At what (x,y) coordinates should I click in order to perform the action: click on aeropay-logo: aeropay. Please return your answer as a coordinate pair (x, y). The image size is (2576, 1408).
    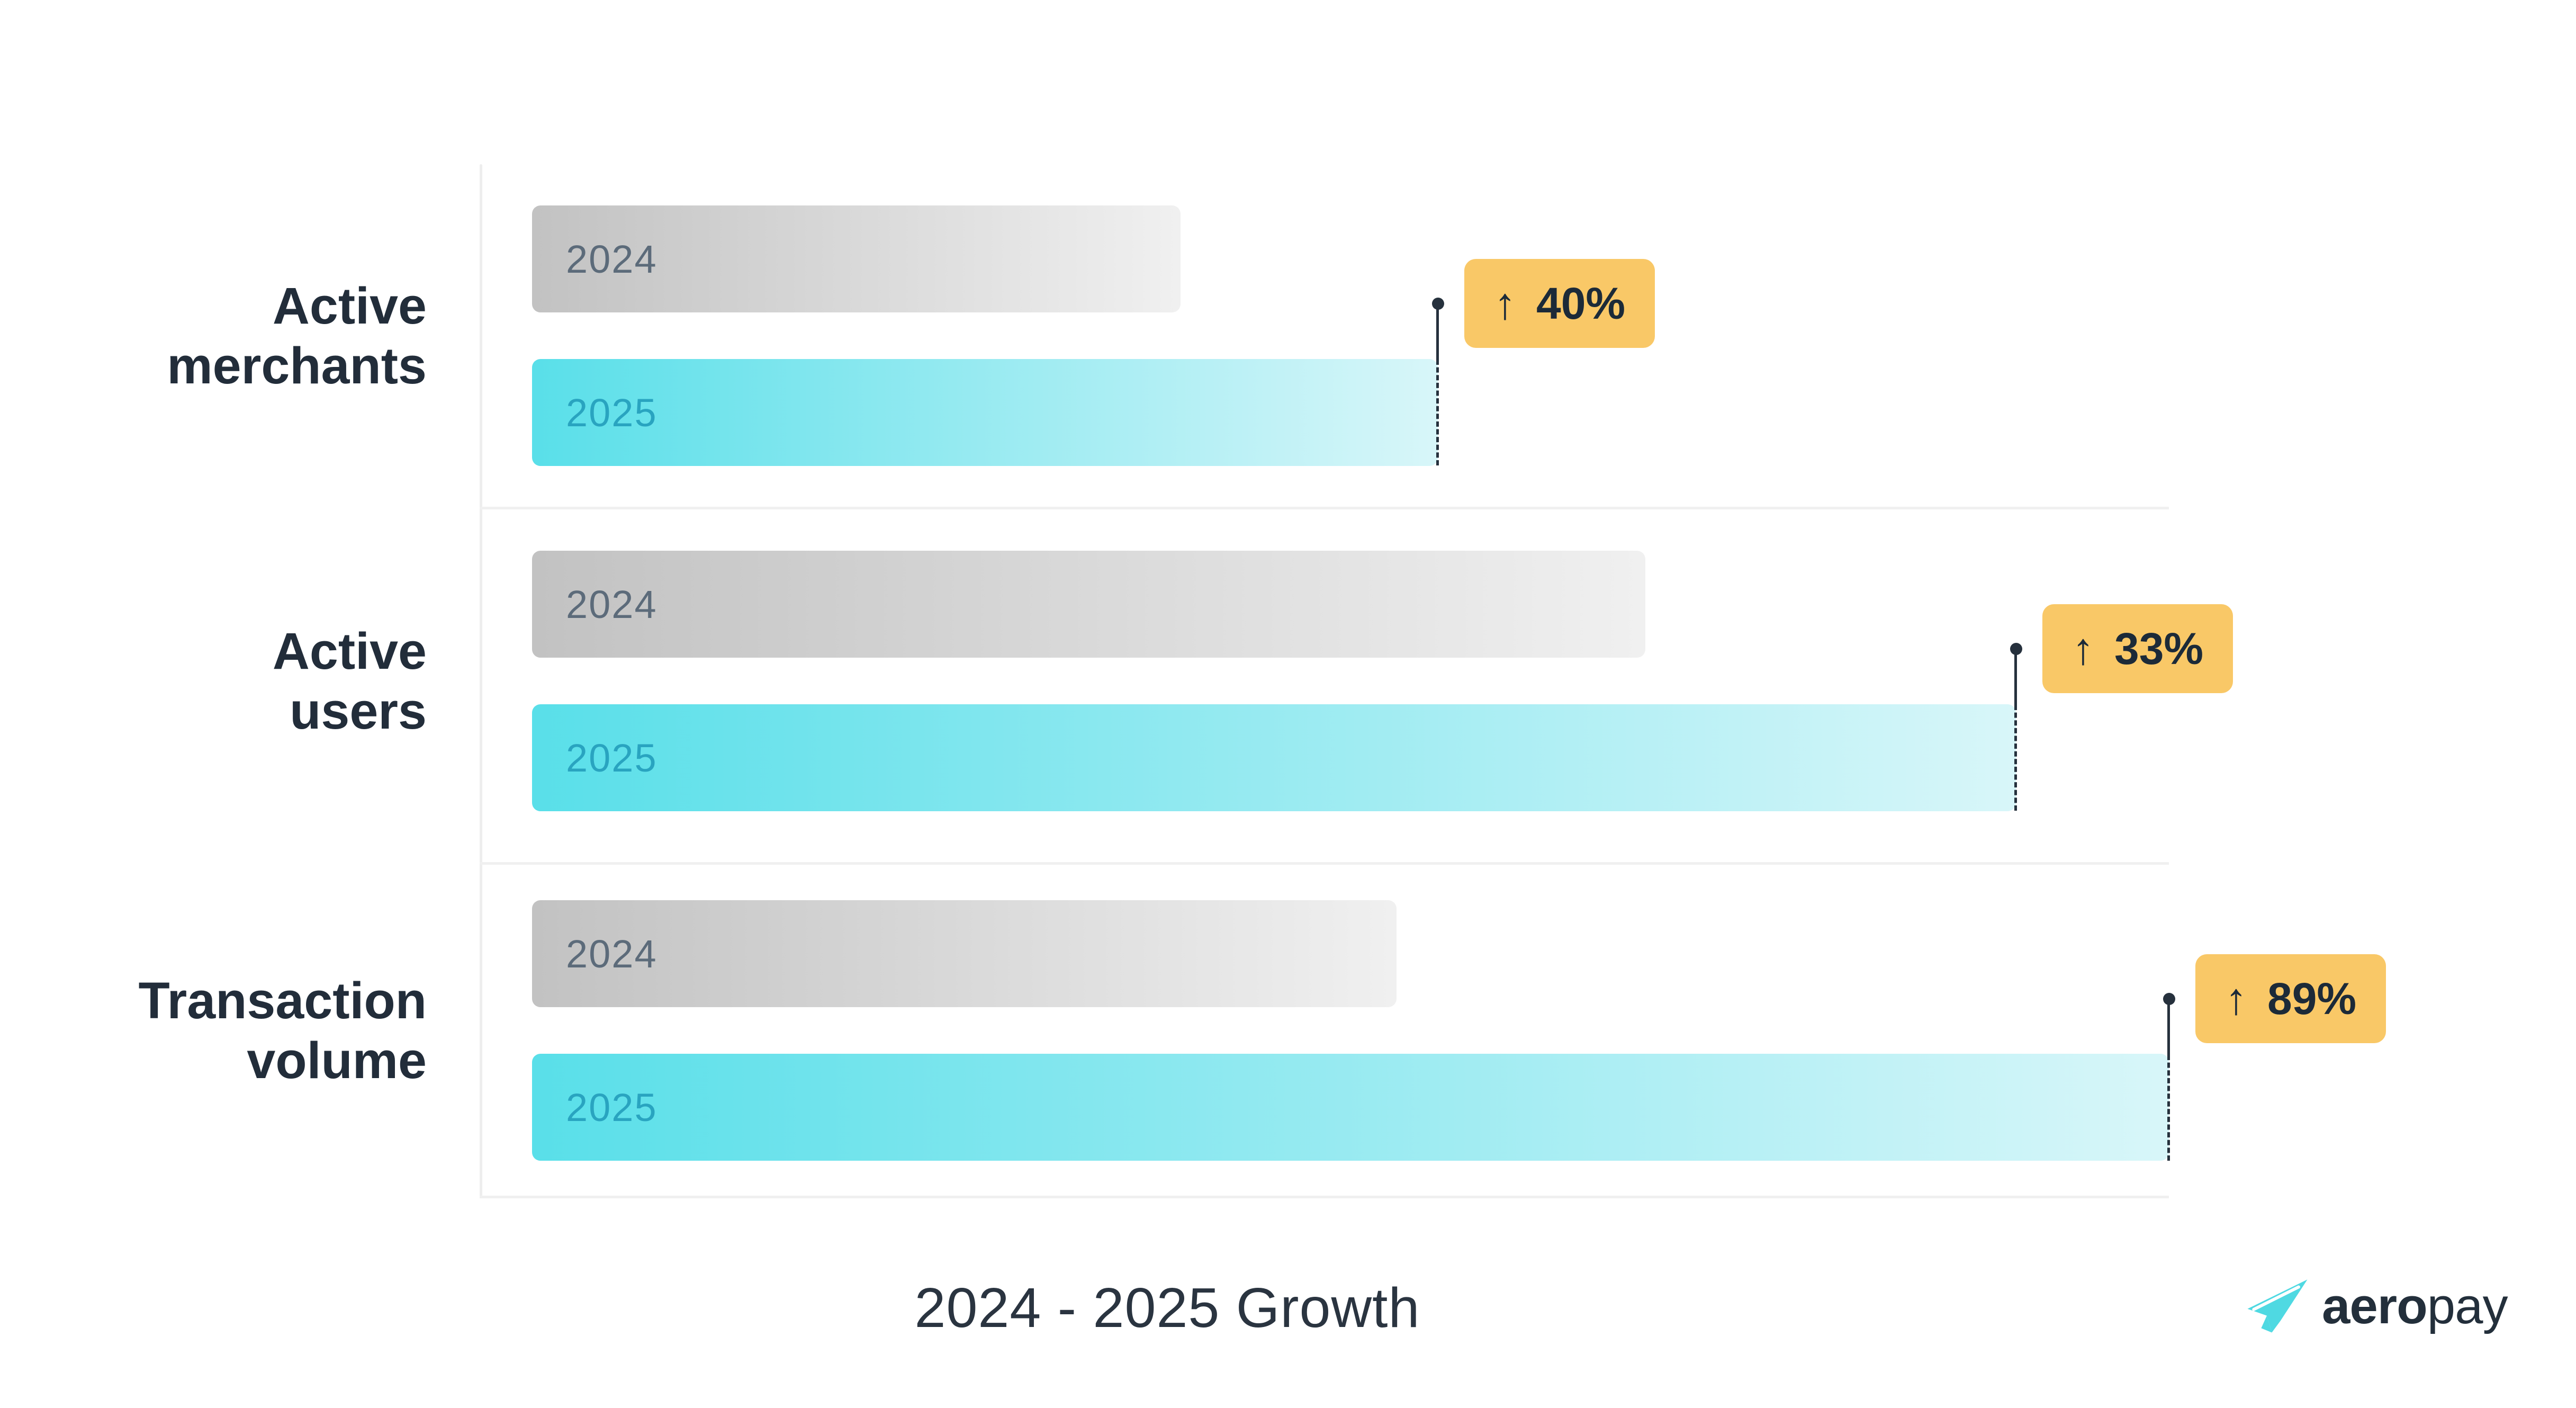
    Looking at the image, I should click on (2377, 1306).